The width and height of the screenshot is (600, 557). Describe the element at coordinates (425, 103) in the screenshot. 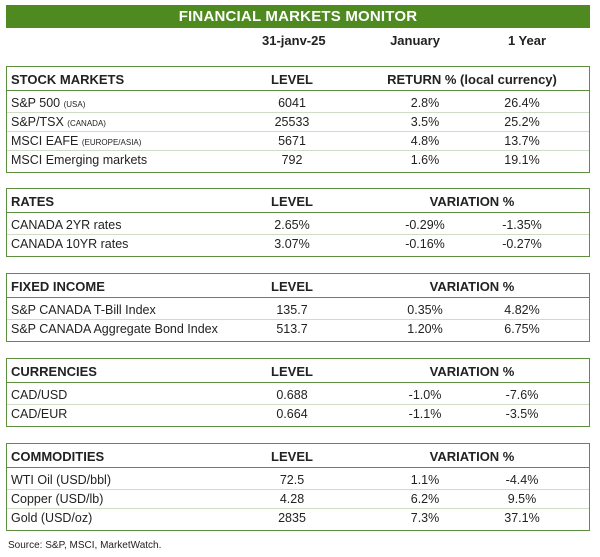

I see `row-january-return: 2.8%` at that location.